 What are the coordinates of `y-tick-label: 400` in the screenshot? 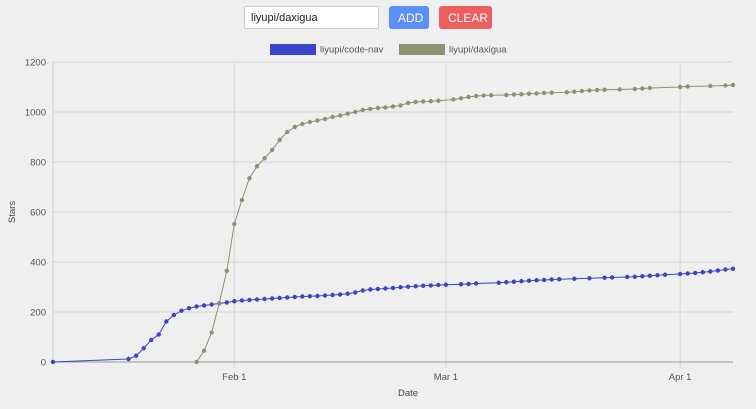 It's located at (38, 263).